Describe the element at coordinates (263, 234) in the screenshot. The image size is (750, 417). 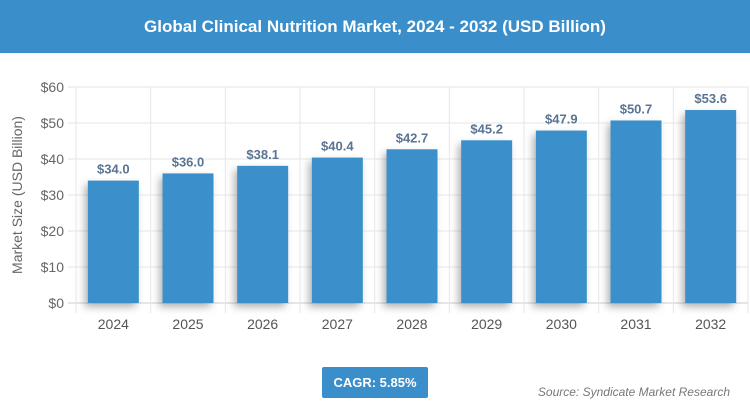
I see `bar-2026` at that location.